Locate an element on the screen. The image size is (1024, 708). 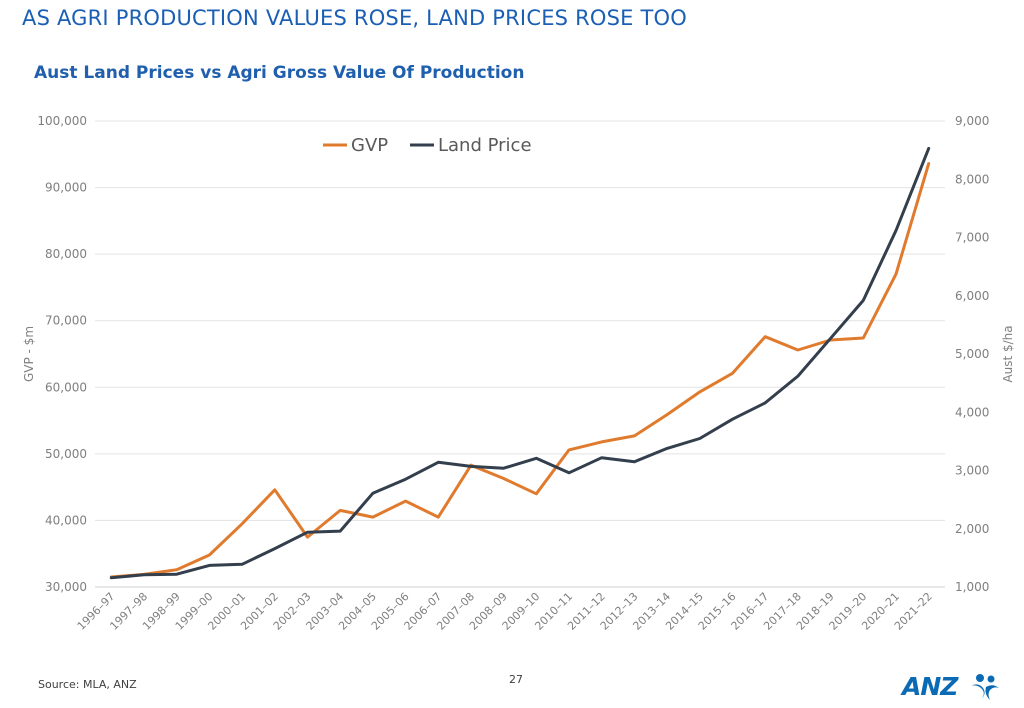
y-tick-label-right: 9,000 is located at coordinates (972, 121).